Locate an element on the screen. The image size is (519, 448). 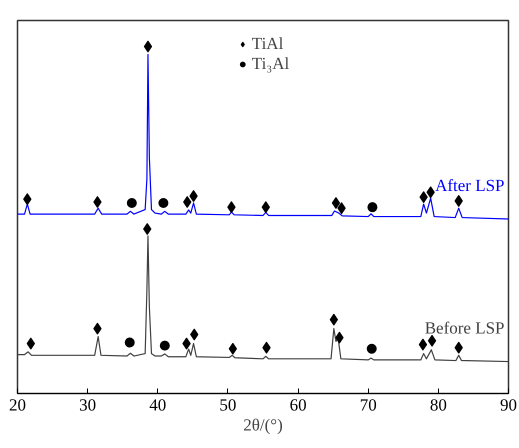
x-tick-label: 80 is located at coordinates (438, 405).